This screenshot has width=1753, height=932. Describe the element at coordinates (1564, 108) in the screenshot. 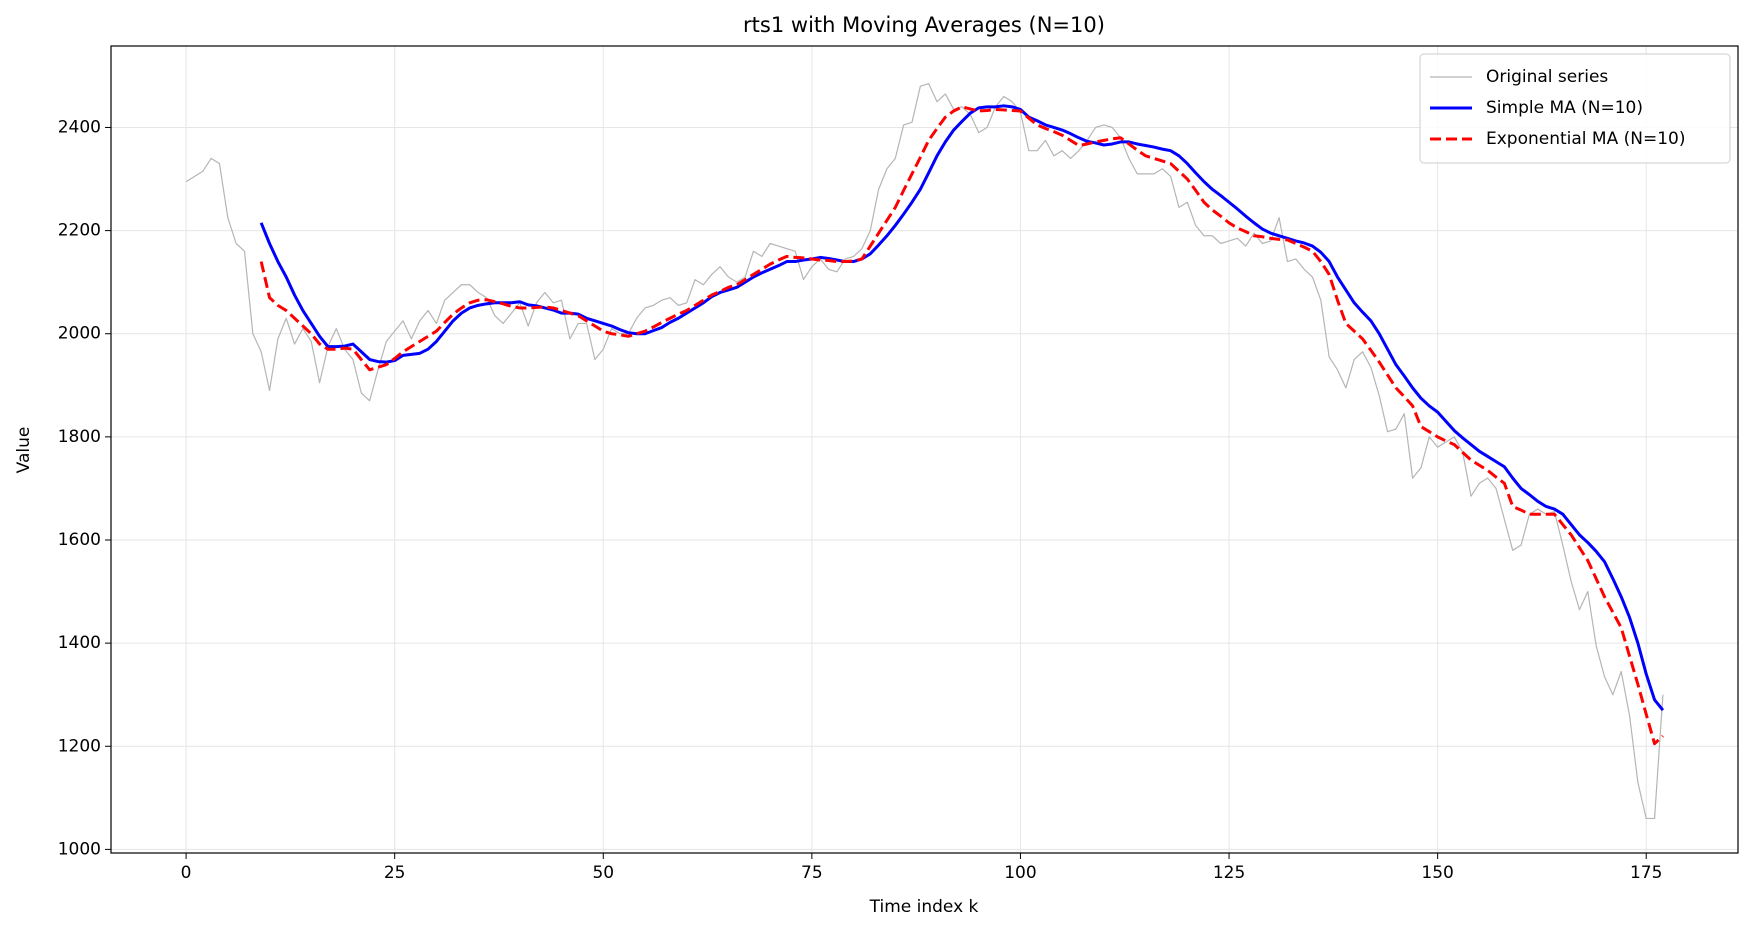

I see `legend-label: Simple MA (N=10)` at that location.